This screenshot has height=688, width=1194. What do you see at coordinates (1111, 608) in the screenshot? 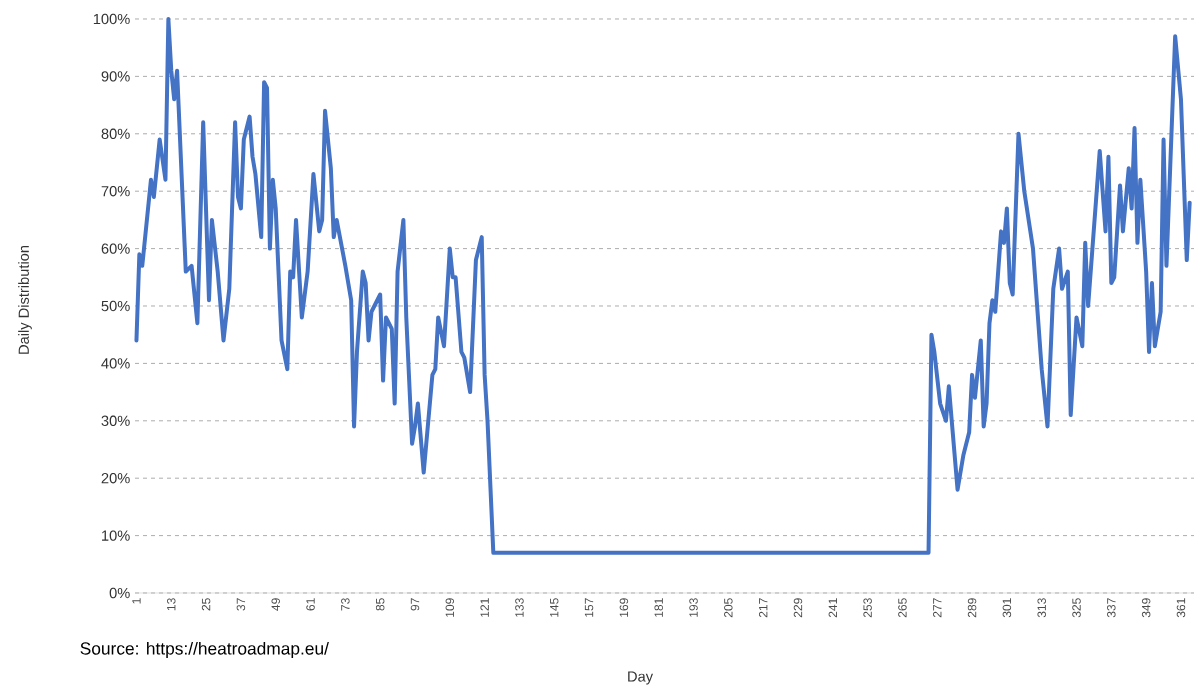
I see `x-tick-label: 337` at bounding box center [1111, 608].